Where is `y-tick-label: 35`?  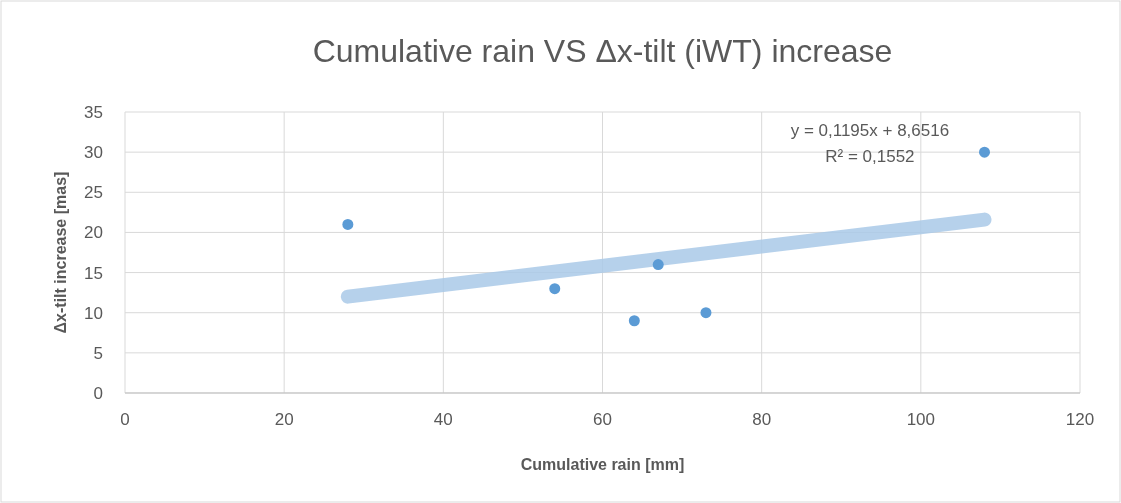 y-tick-label: 35 is located at coordinates (93, 112).